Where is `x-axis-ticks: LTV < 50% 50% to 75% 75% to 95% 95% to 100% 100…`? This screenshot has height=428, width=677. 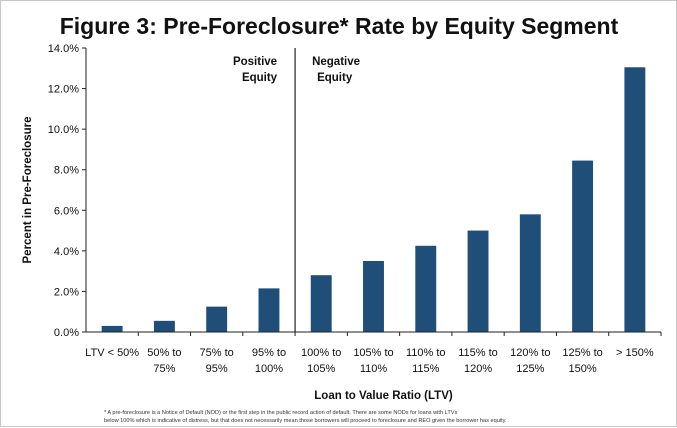
x-axis-ticks: LTV < 50% 50% to 75% 75% to 95% 95% to 100% 100… is located at coordinates (373, 353).